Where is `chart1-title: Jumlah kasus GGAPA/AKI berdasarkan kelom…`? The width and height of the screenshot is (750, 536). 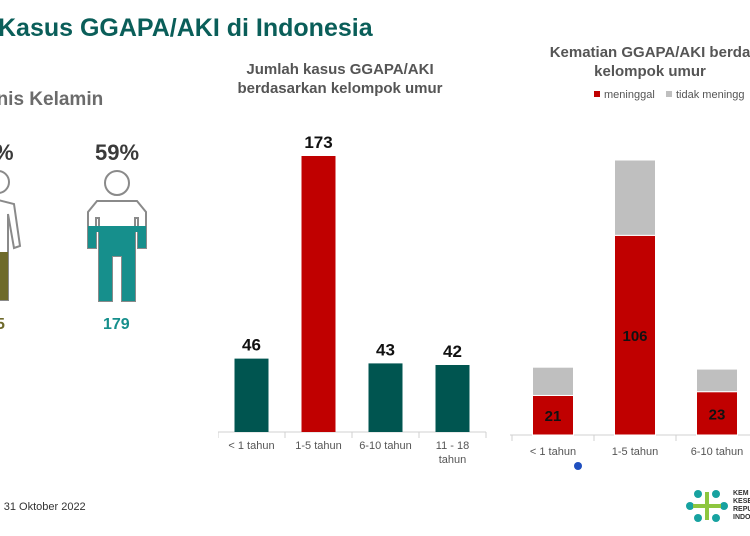 chart1-title: Jumlah kasus GGAPA/AKI berdasarkan kelom… is located at coordinates (340, 79).